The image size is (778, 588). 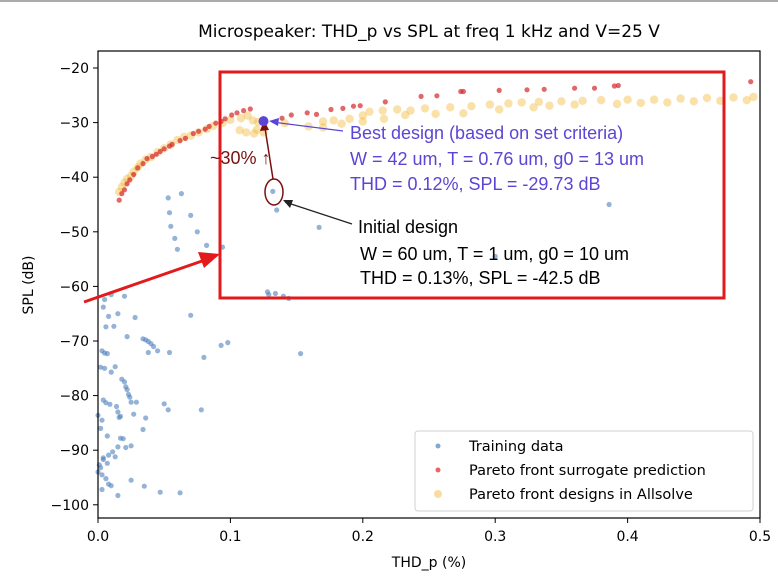 I want to click on improvement-label: ~30% ↑, so click(x=240, y=158).